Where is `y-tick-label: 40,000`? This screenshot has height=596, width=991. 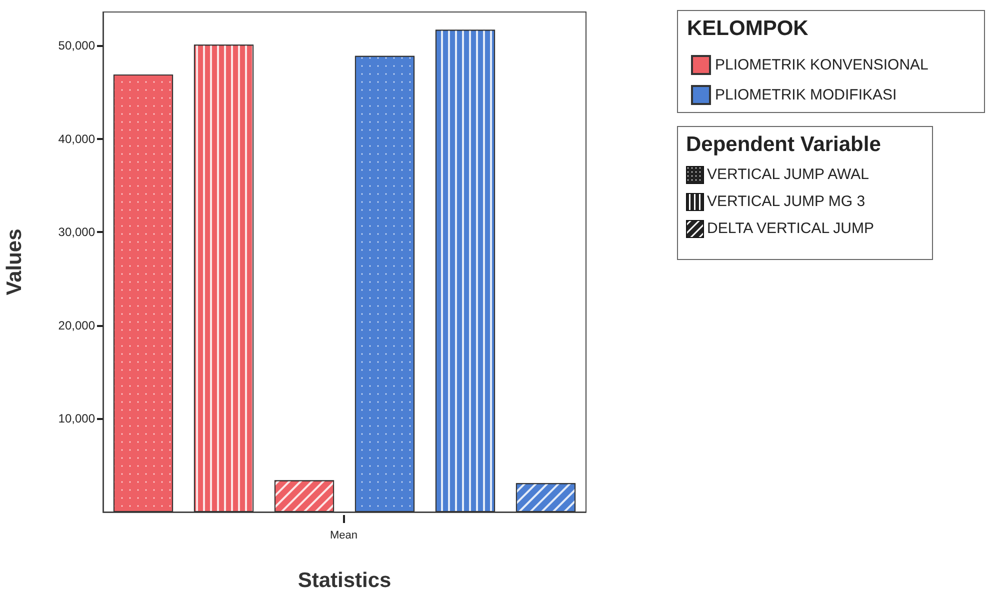 y-tick-label: 40,000 is located at coordinates (77, 139).